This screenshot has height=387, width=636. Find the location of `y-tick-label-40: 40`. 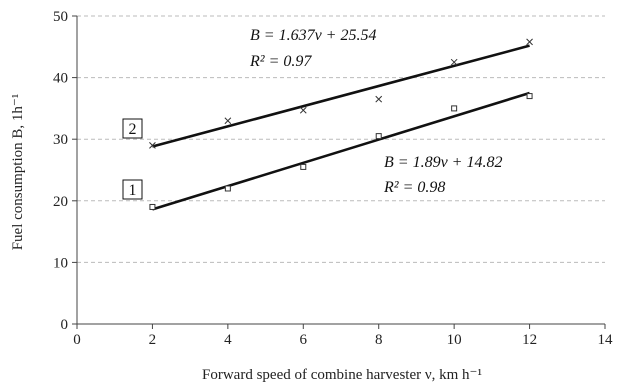

y-tick-label-40: 40 is located at coordinates (60, 79).